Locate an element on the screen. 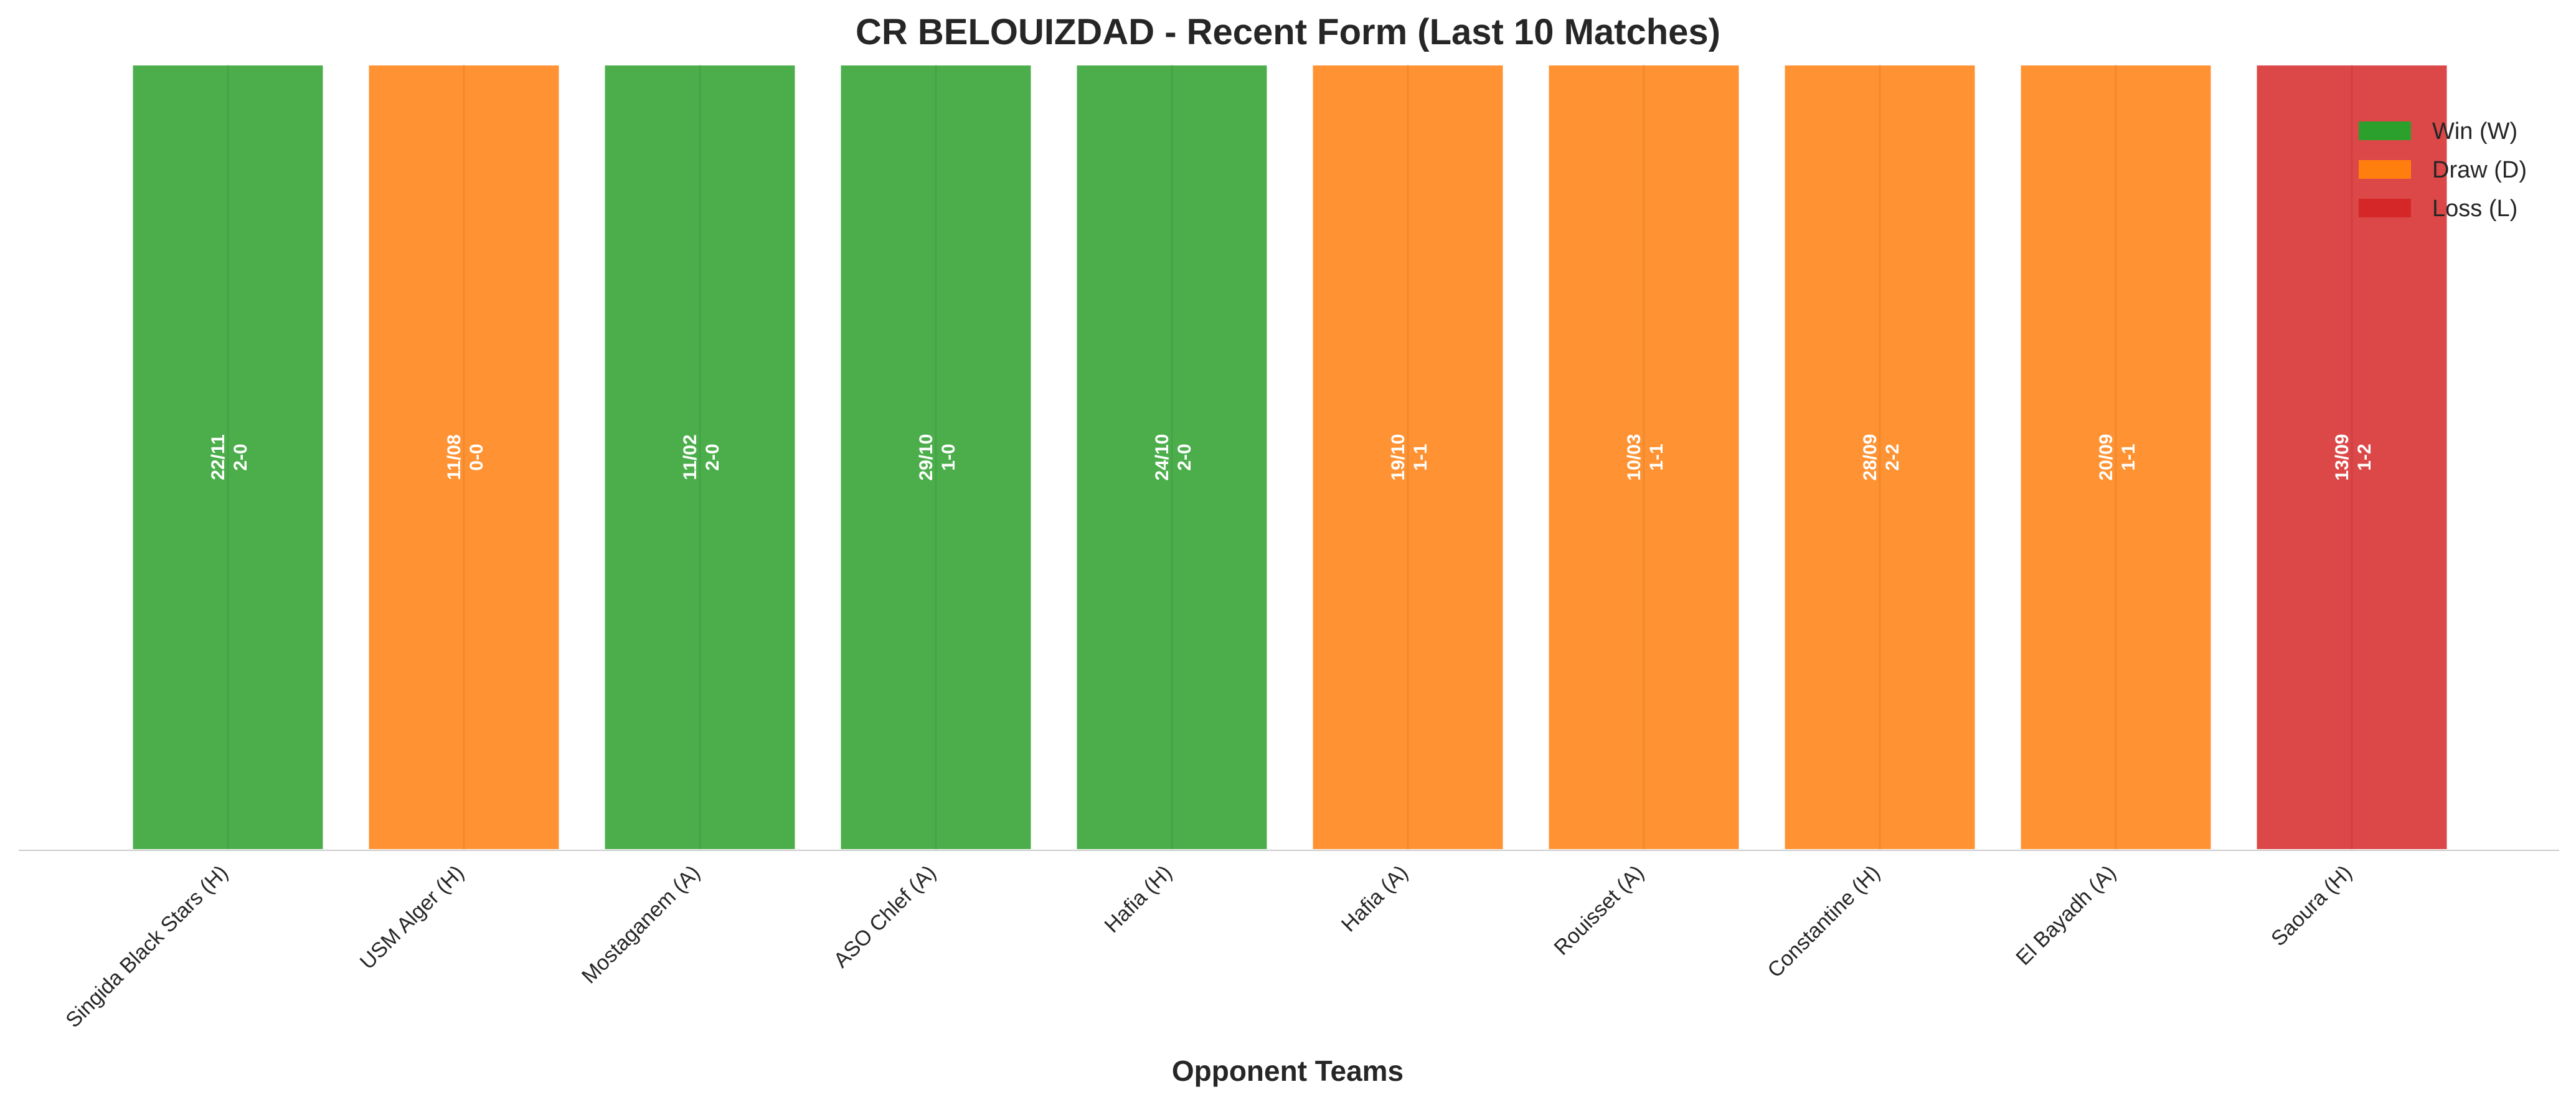 The height and width of the screenshot is (1102, 2576). x-tick-label: Singida Black Stars (H) is located at coordinates (146, 947).